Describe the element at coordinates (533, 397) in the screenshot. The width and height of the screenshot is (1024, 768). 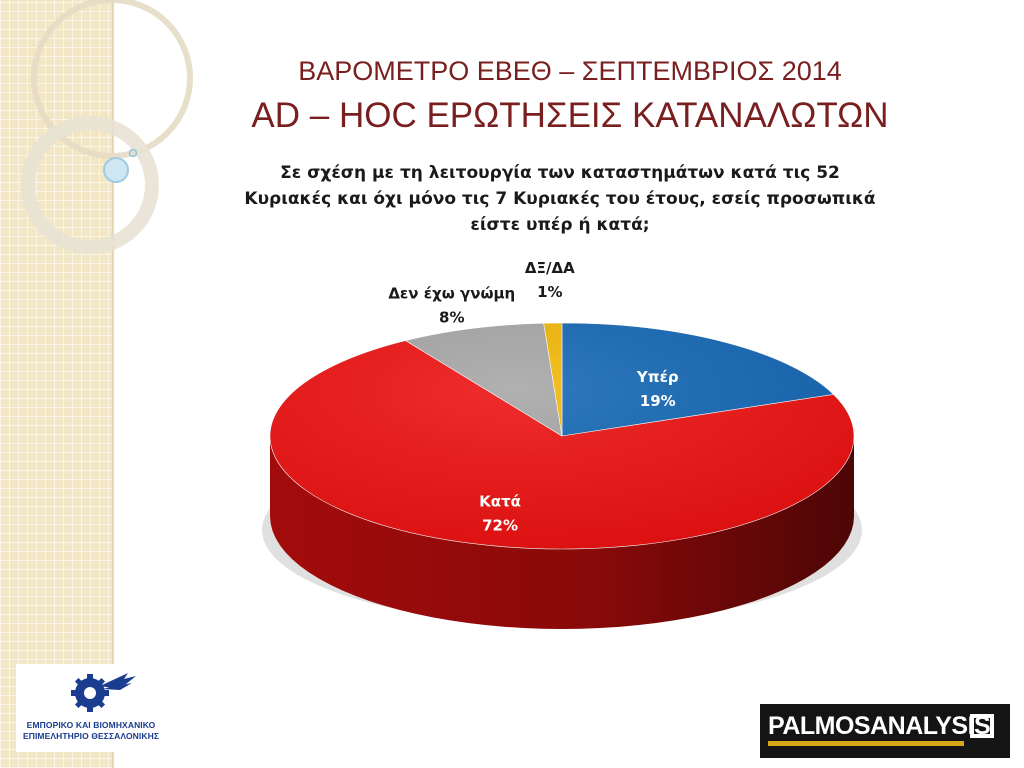
I see `pie-labels: Υπέρ 19% Κατά 72% Δεν έχω γνώμη 8% ΔΞ/ΔΑ 1%` at that location.